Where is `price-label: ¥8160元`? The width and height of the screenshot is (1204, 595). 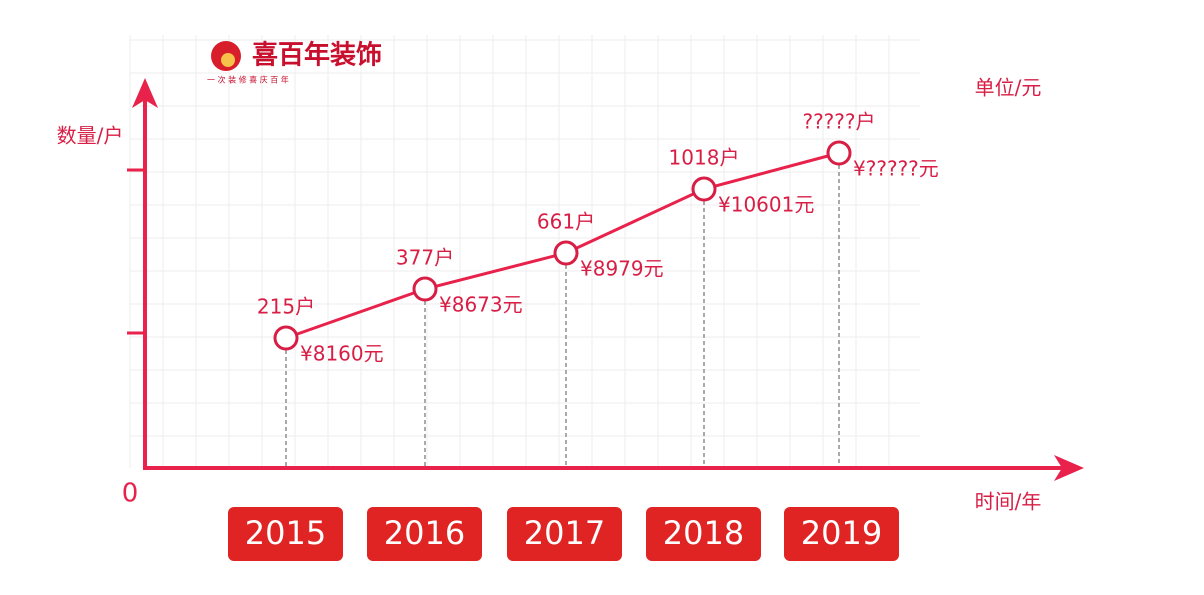 price-label: ¥8160元 is located at coordinates (342, 354).